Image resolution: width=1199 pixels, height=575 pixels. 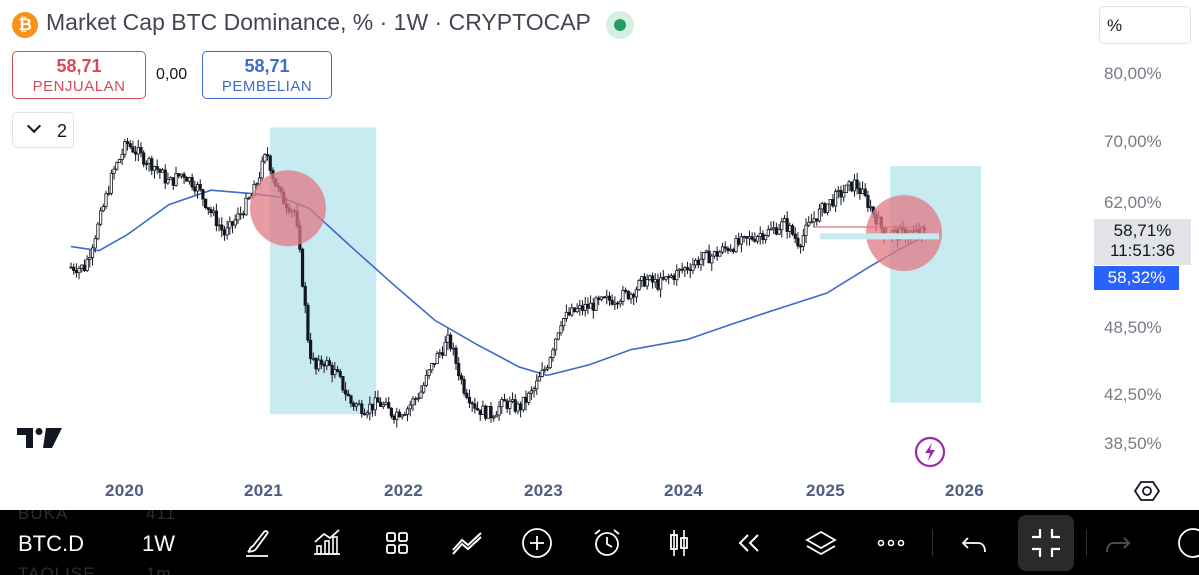 What do you see at coordinates (257, 543) in the screenshot?
I see `brush-icon` at bounding box center [257, 543].